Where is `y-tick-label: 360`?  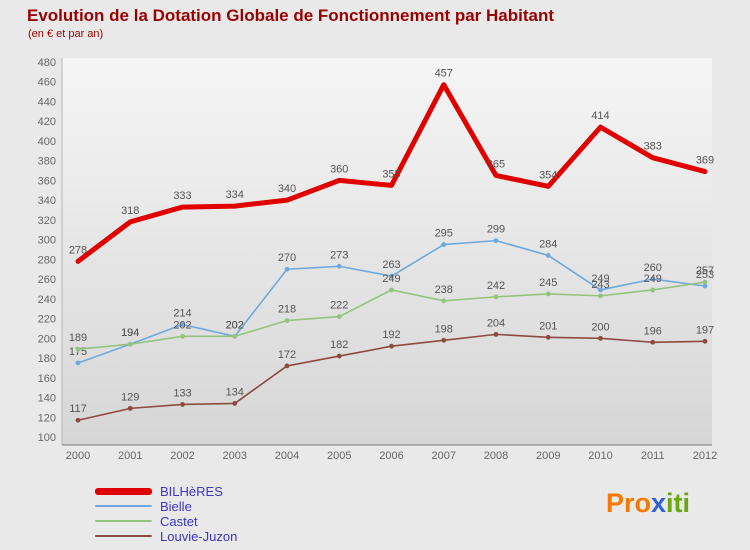 y-tick-label: 360 is located at coordinates (47, 181).